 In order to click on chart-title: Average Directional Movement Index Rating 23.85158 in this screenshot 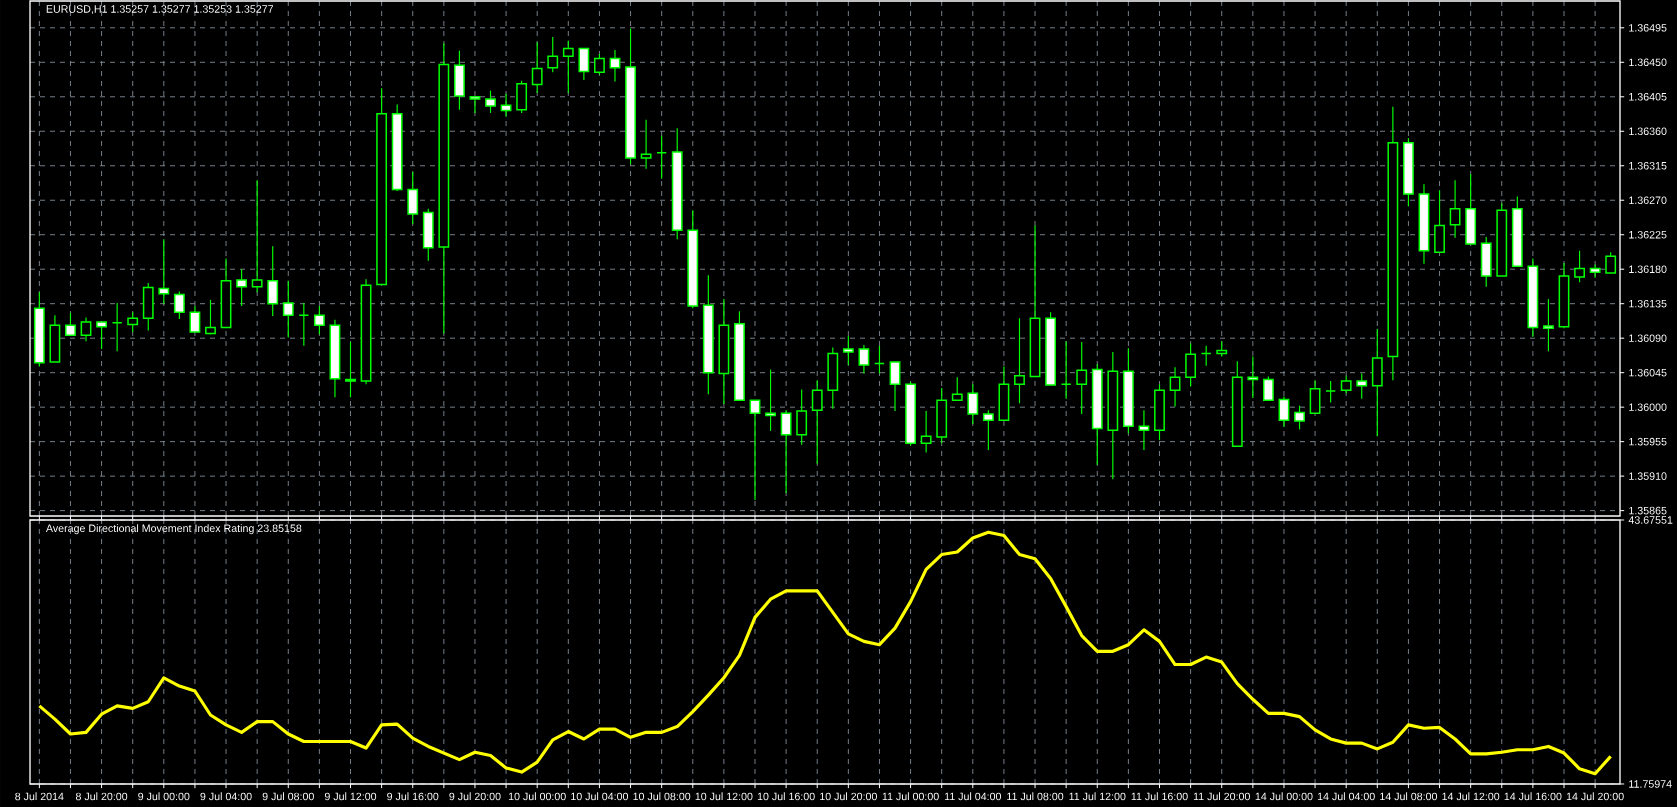, I will do `click(173, 529)`.